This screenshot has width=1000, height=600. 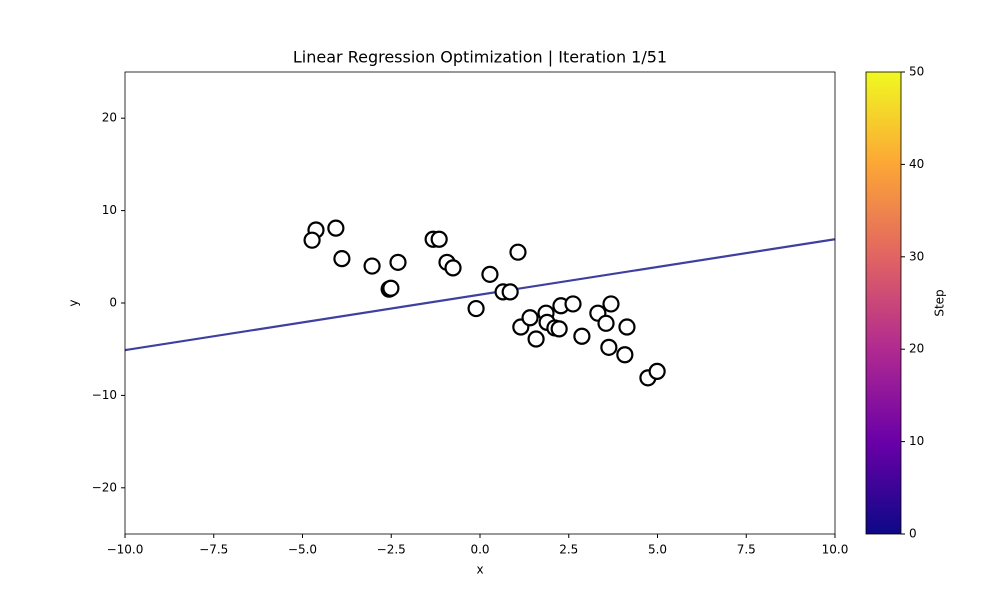 I want to click on y-axis-label: y, so click(x=74, y=302).